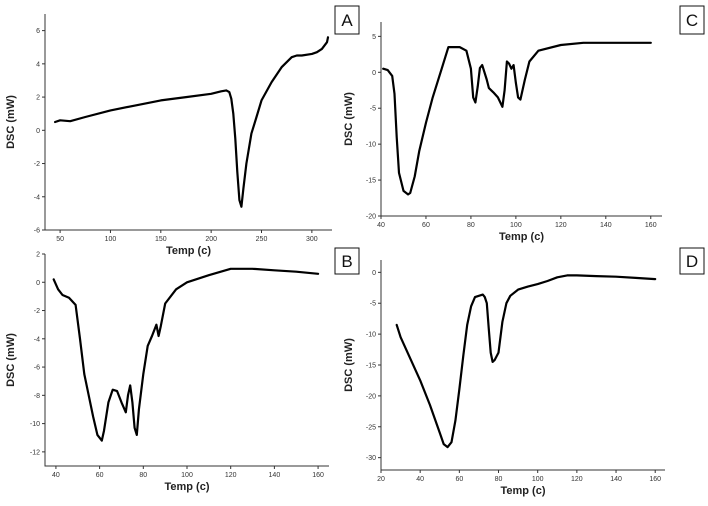 This screenshot has height=506, width=708. I want to click on x-tick-label: 200, so click(211, 239).